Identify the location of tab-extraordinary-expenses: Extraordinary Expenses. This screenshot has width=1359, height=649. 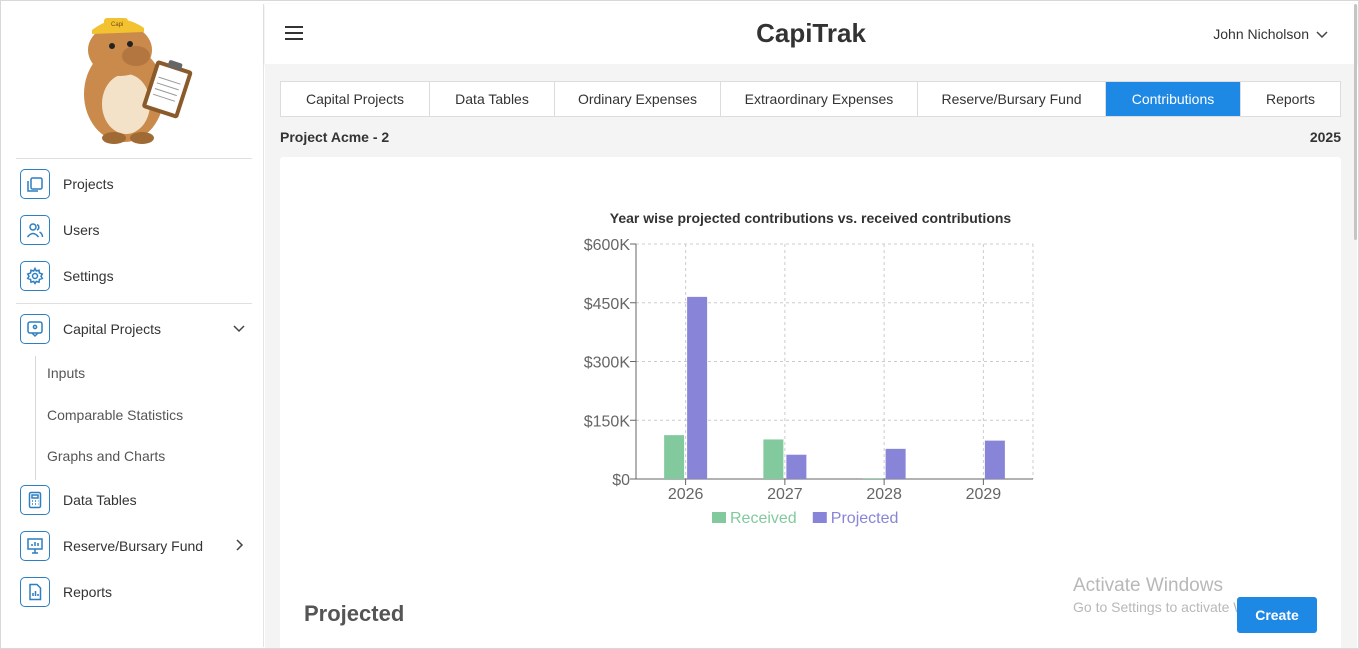
(819, 99).